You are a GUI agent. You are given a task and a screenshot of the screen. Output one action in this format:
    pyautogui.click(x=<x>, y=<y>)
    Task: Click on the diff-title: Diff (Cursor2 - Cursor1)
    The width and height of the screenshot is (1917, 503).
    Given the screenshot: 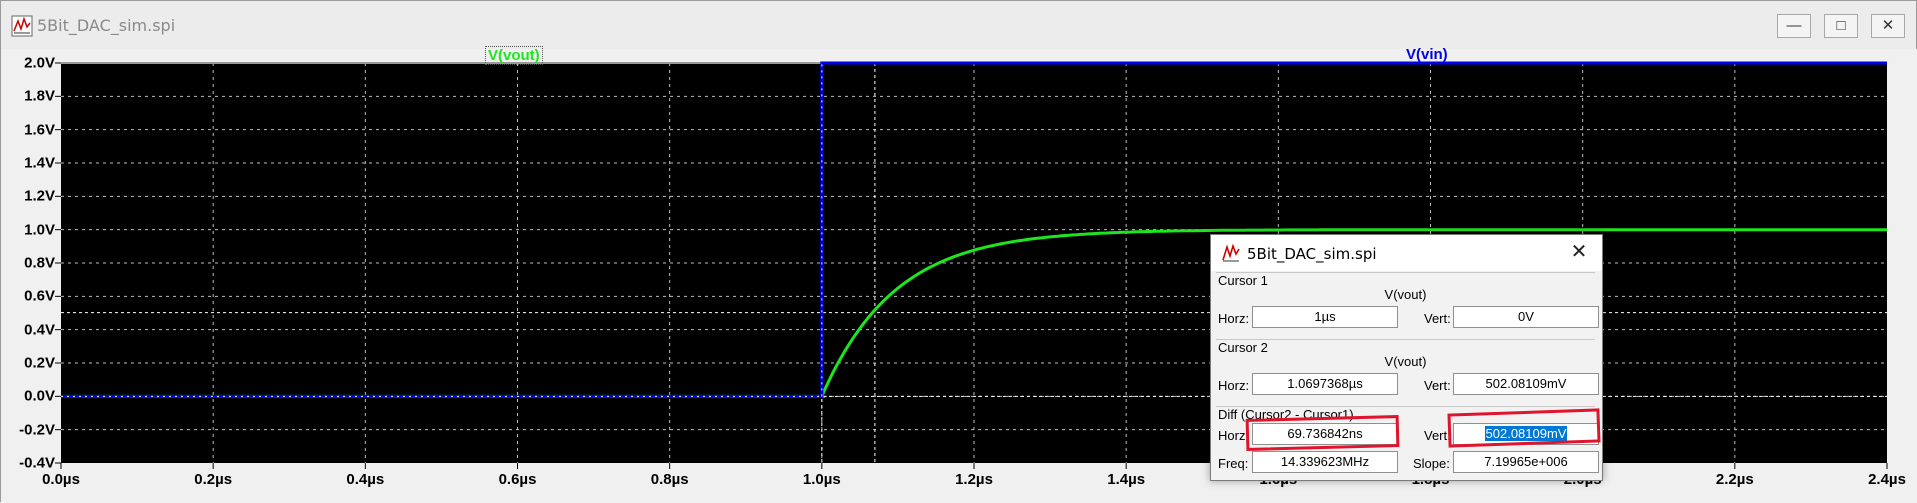 What is the action you would take?
    pyautogui.click(x=1286, y=414)
    